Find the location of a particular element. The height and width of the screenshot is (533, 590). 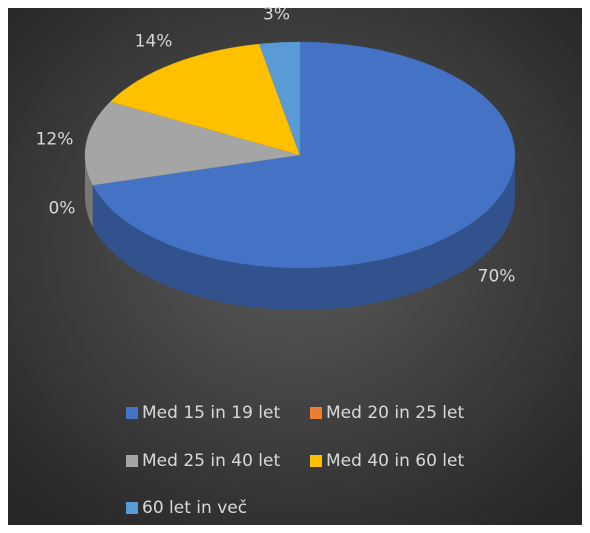

legend-label: Med 25 in 40 let is located at coordinates (211, 461).